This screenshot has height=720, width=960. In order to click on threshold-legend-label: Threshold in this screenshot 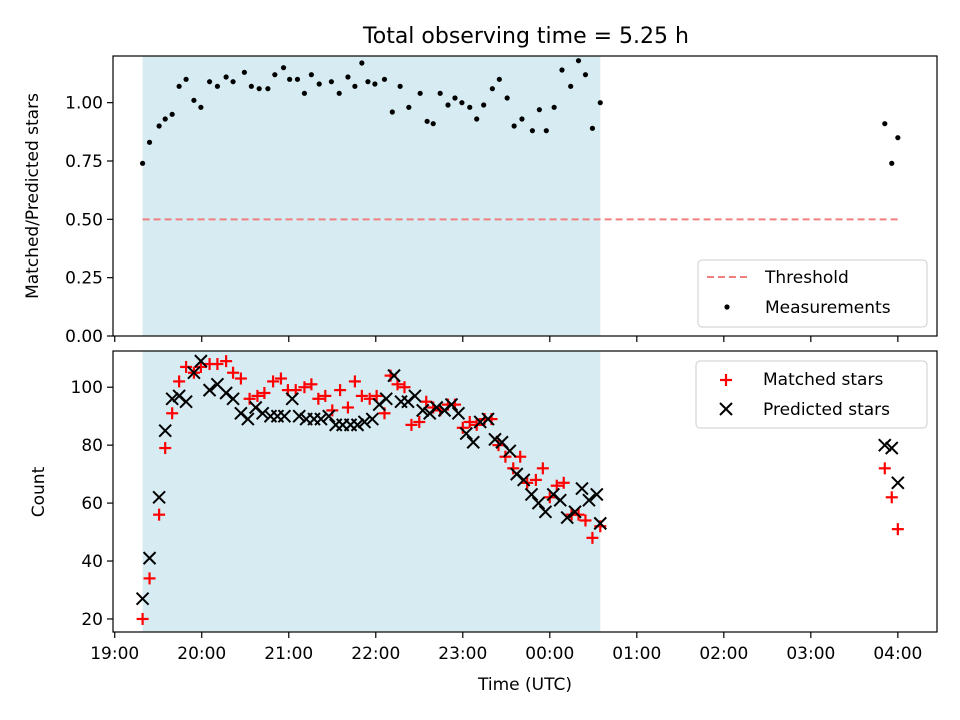, I will do `click(806, 278)`.